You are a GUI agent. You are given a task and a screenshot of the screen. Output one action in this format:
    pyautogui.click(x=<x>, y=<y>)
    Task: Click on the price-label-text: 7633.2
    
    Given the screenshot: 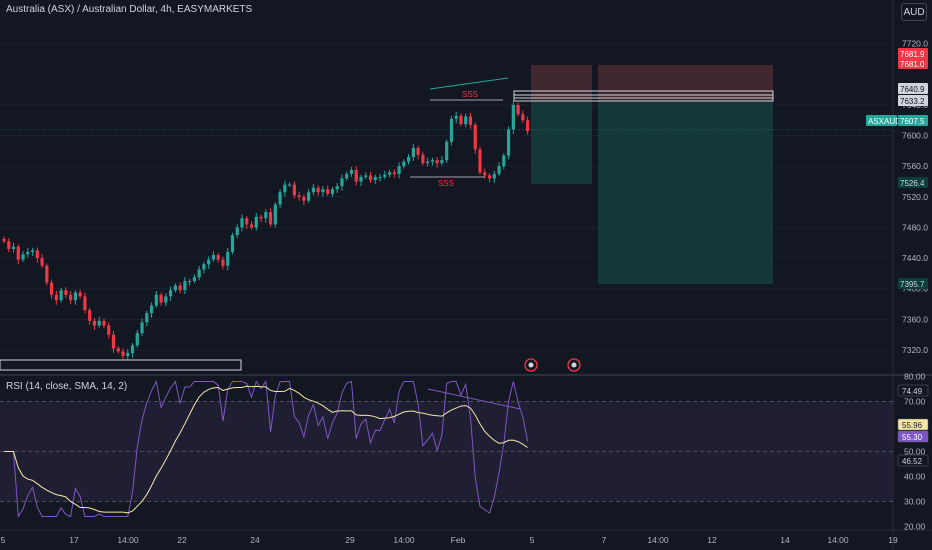 What is the action you would take?
    pyautogui.click(x=912, y=101)
    